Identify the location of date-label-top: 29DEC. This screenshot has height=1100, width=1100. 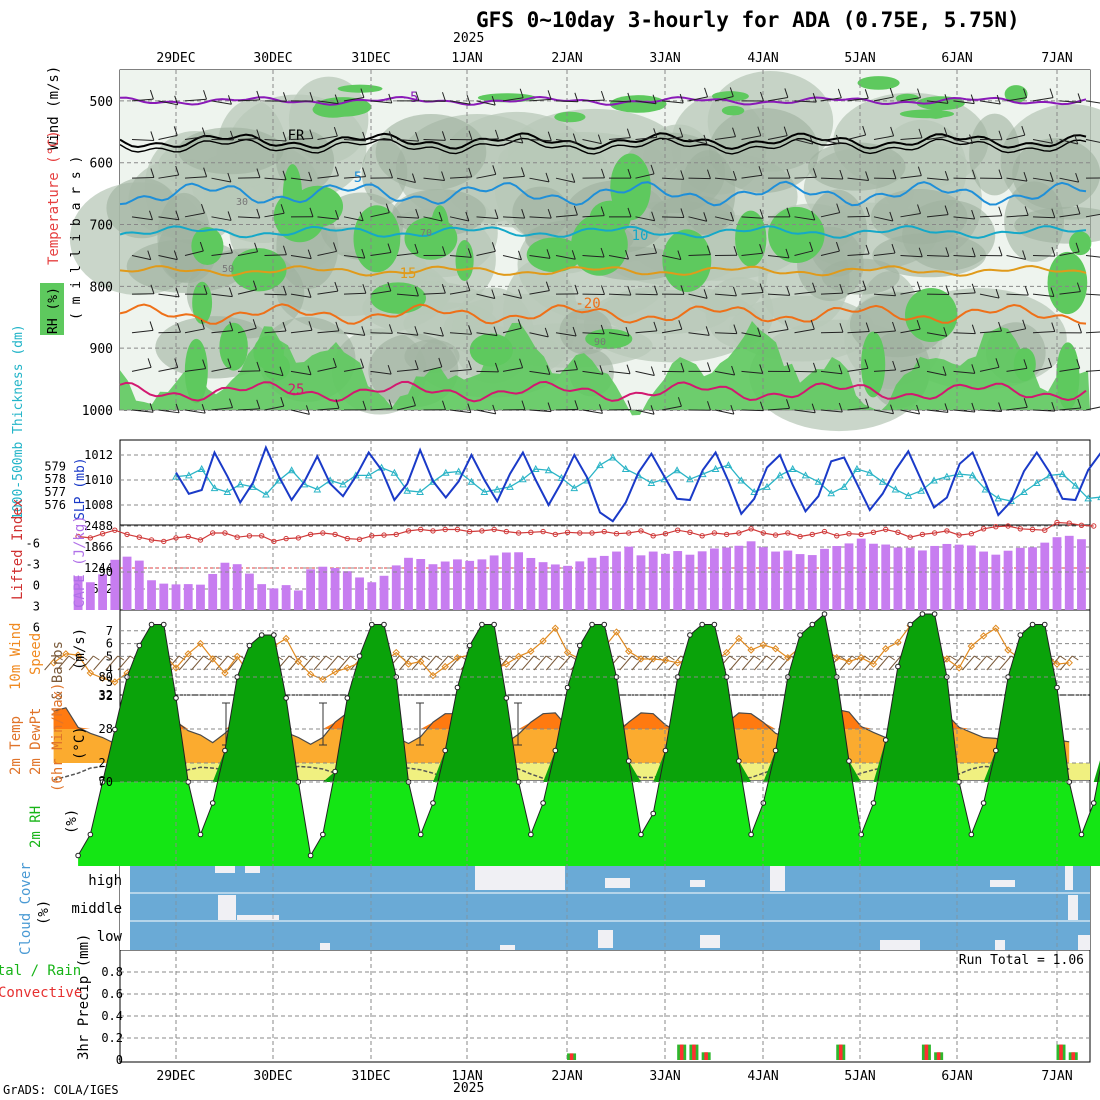
(175, 58).